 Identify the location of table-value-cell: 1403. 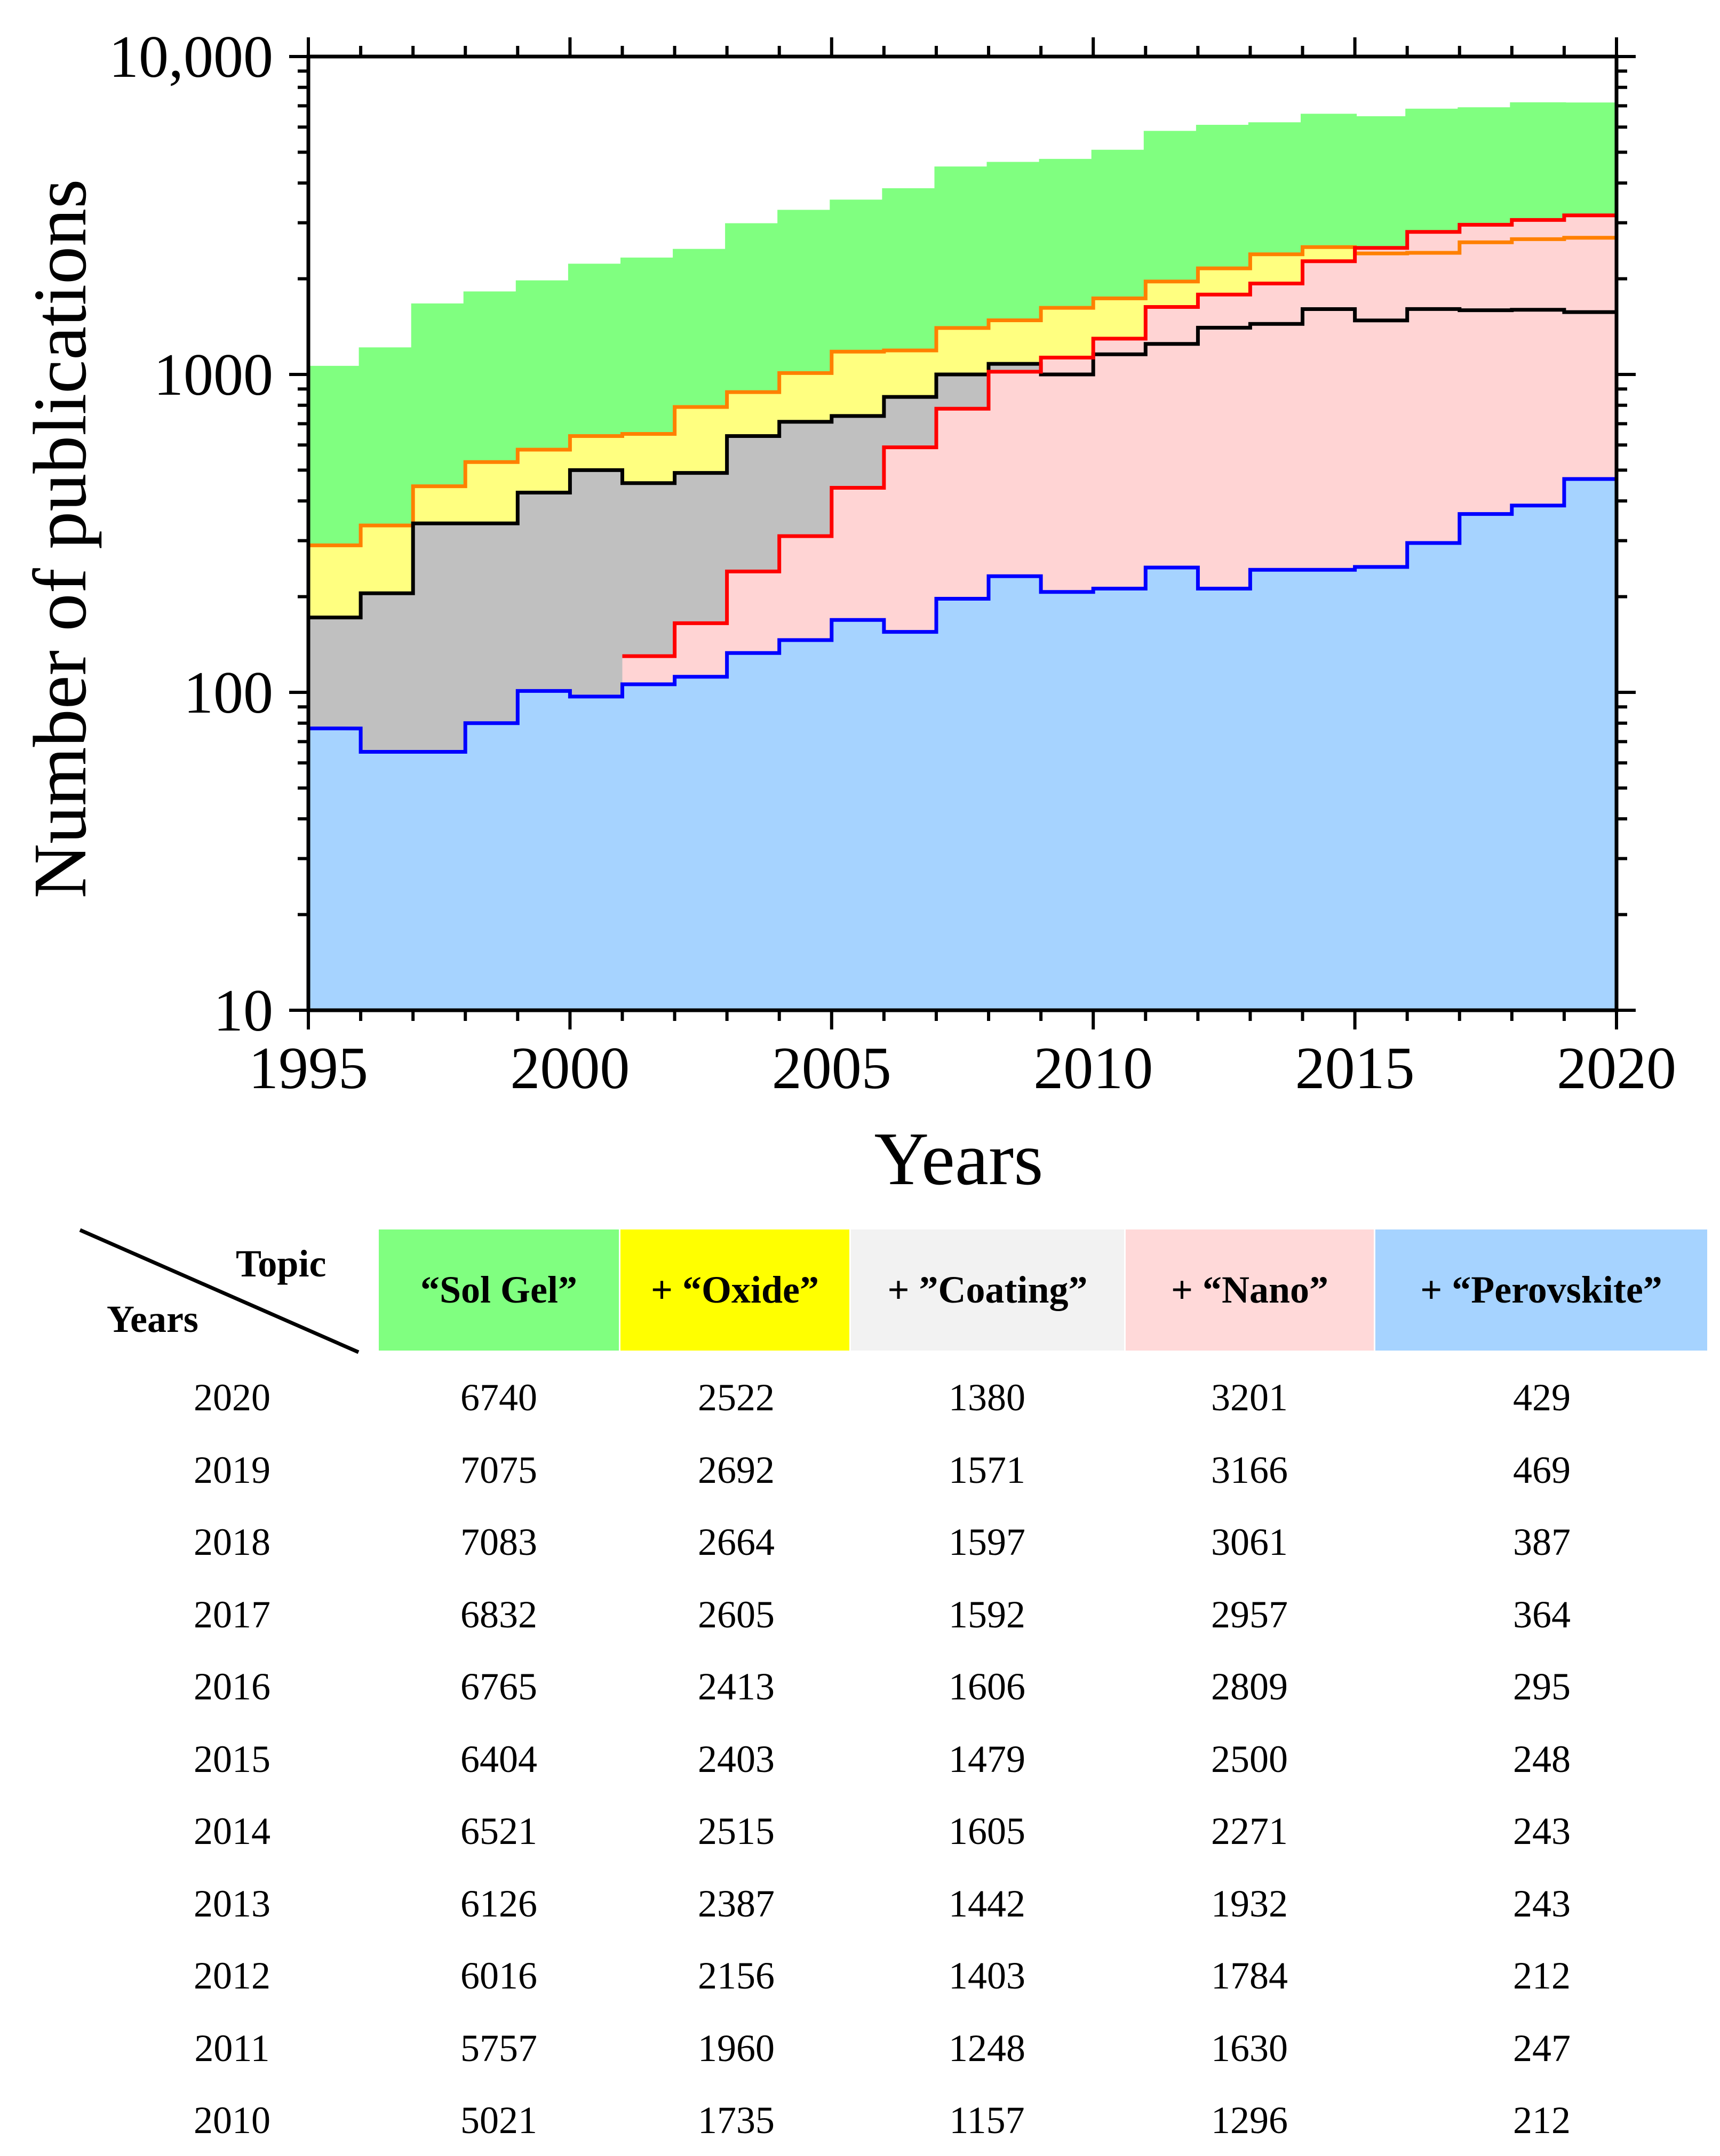
(987, 1976).